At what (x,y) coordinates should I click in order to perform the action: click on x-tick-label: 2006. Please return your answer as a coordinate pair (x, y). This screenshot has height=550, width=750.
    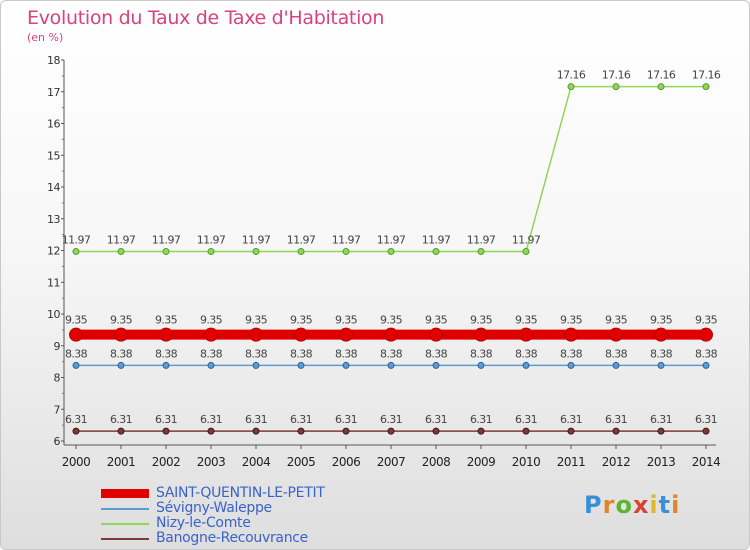
    Looking at the image, I should click on (346, 462).